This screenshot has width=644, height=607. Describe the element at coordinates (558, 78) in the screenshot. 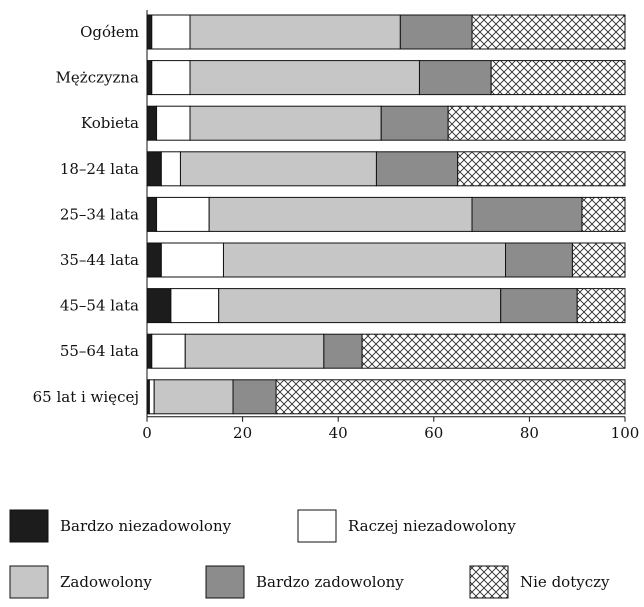

I see `bar-mezczyzna-nie-dotyczy` at that location.